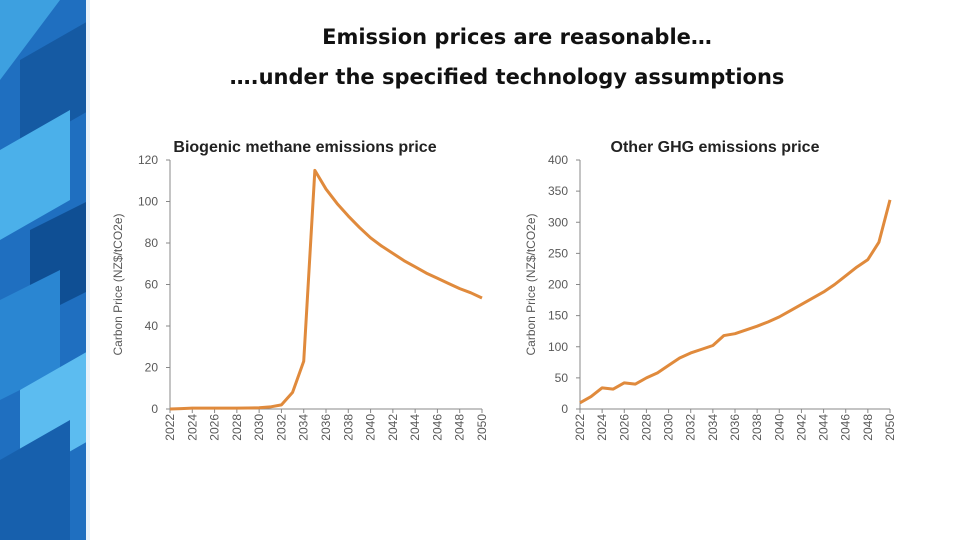 This screenshot has width=960, height=540. I want to click on y-tick-label: 350, so click(558, 191).